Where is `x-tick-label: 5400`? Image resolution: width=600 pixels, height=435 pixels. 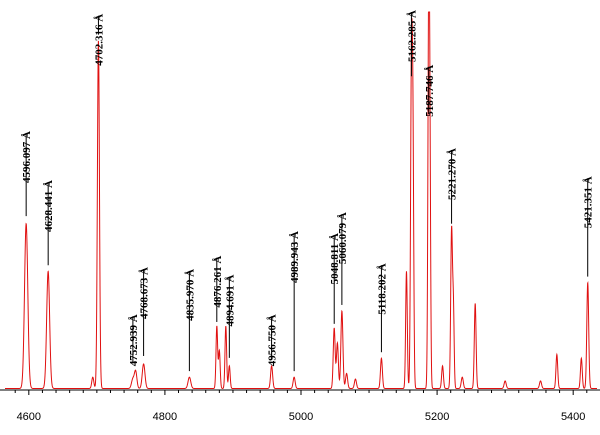 x-tick-label: 5400 is located at coordinates (573, 417).